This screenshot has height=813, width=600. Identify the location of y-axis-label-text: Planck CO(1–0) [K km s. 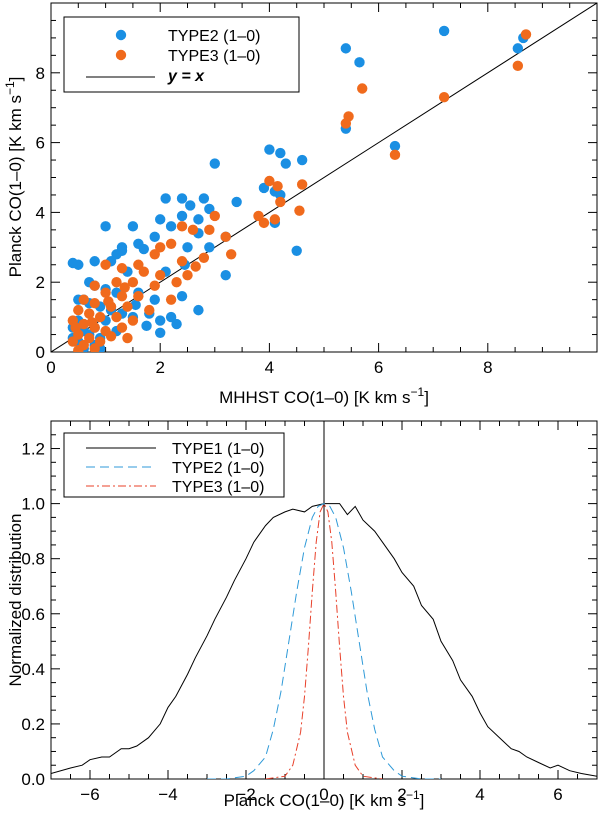
(15, 186).